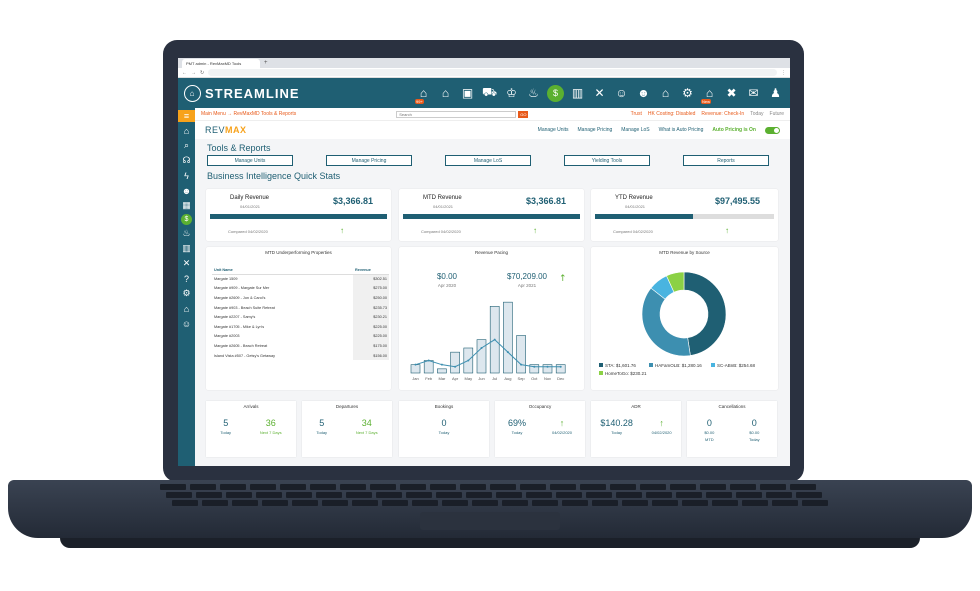  What do you see at coordinates (186, 160) in the screenshot?
I see `sidebar-headset-icon: ☊` at bounding box center [186, 160].